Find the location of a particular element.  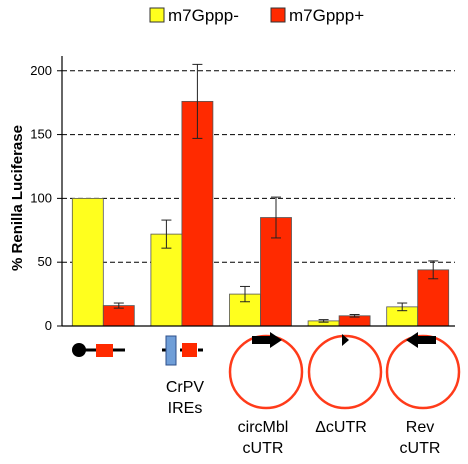

y-tick-label: 150 is located at coordinates (41, 134).